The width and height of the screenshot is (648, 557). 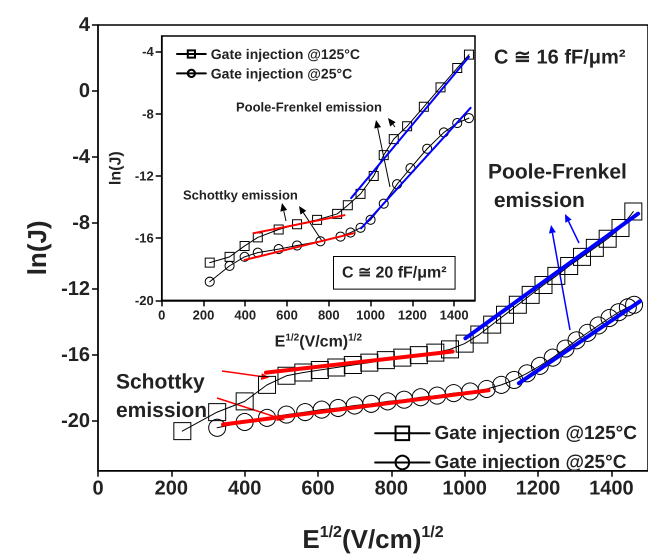 I want to click on y-tick-label: 4, so click(x=84, y=25).